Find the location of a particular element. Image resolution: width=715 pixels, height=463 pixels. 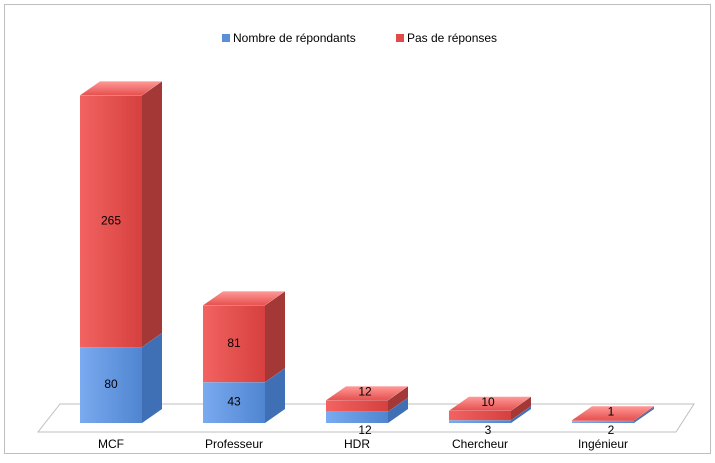

x-tick-label: Chercheur is located at coordinates (480, 444).